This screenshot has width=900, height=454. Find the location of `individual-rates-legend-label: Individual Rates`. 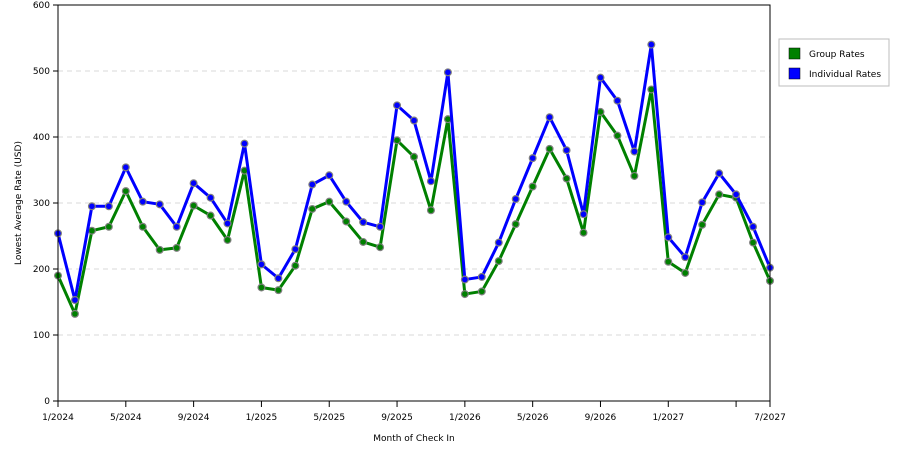

individual-rates-legend-label: Individual Rates is located at coordinates (845, 75).